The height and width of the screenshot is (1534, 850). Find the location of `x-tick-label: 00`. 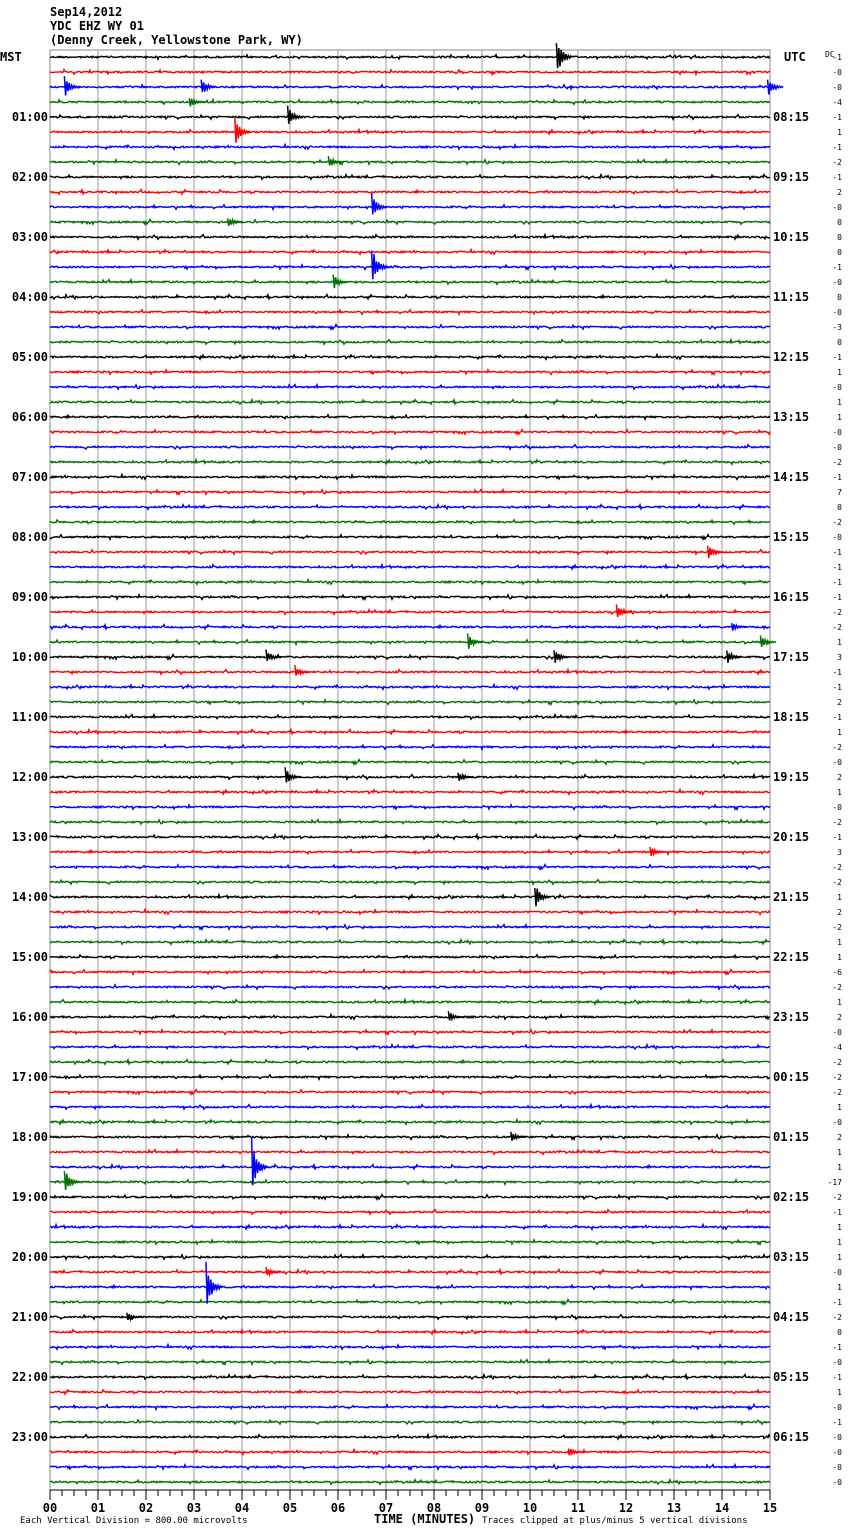

x-tick-label: 00 is located at coordinates (50, 1508).